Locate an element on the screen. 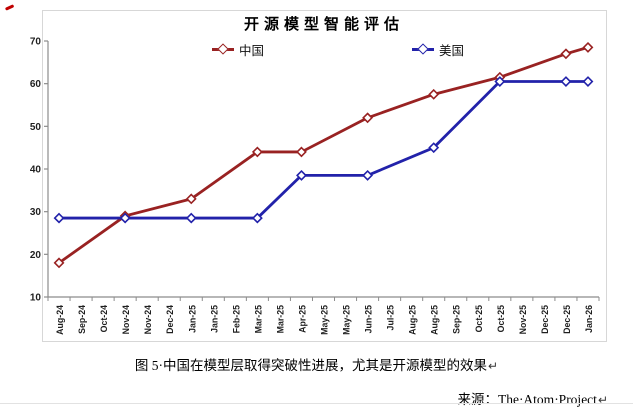 The height and width of the screenshot is (415, 633). legend-item-usa: 美国 is located at coordinates (438, 49).